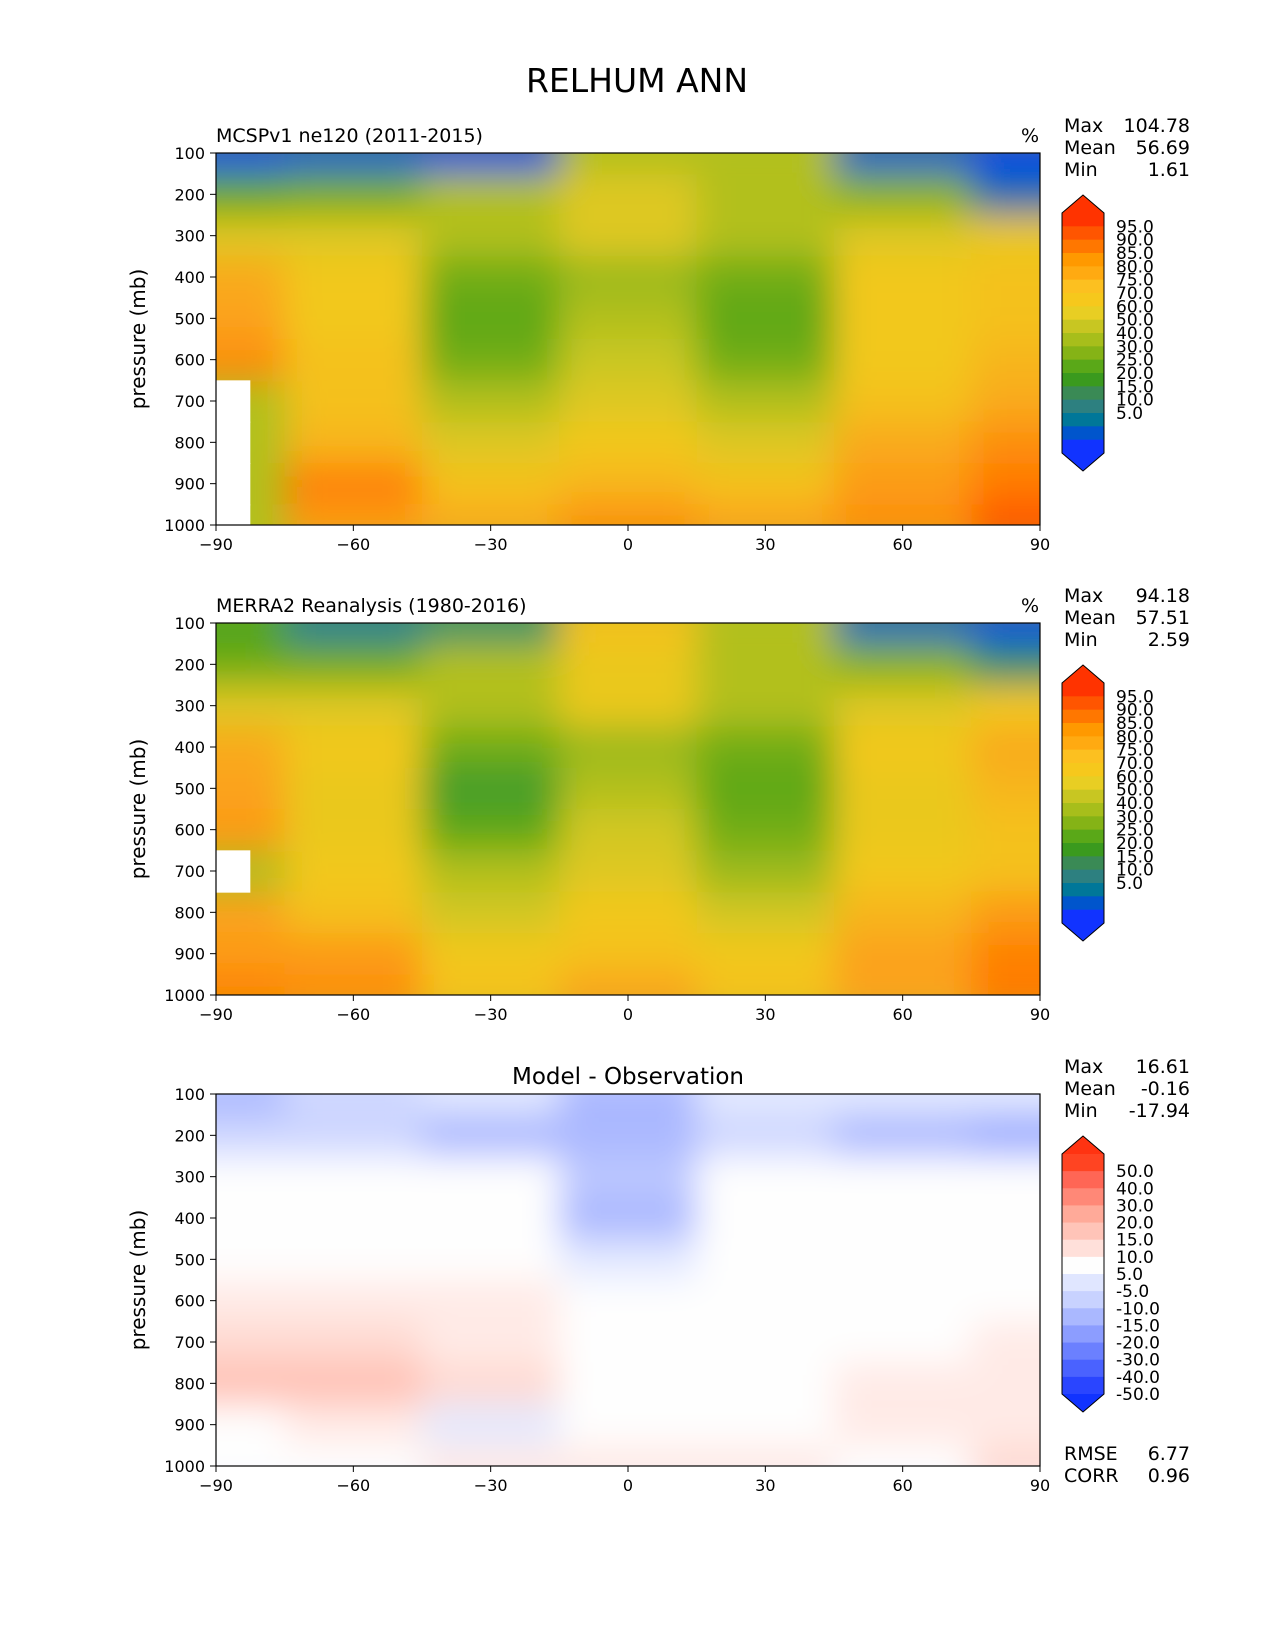 This screenshot has height=1650, width=1275. I want to click on missing-data-cell, so click(233, 401).